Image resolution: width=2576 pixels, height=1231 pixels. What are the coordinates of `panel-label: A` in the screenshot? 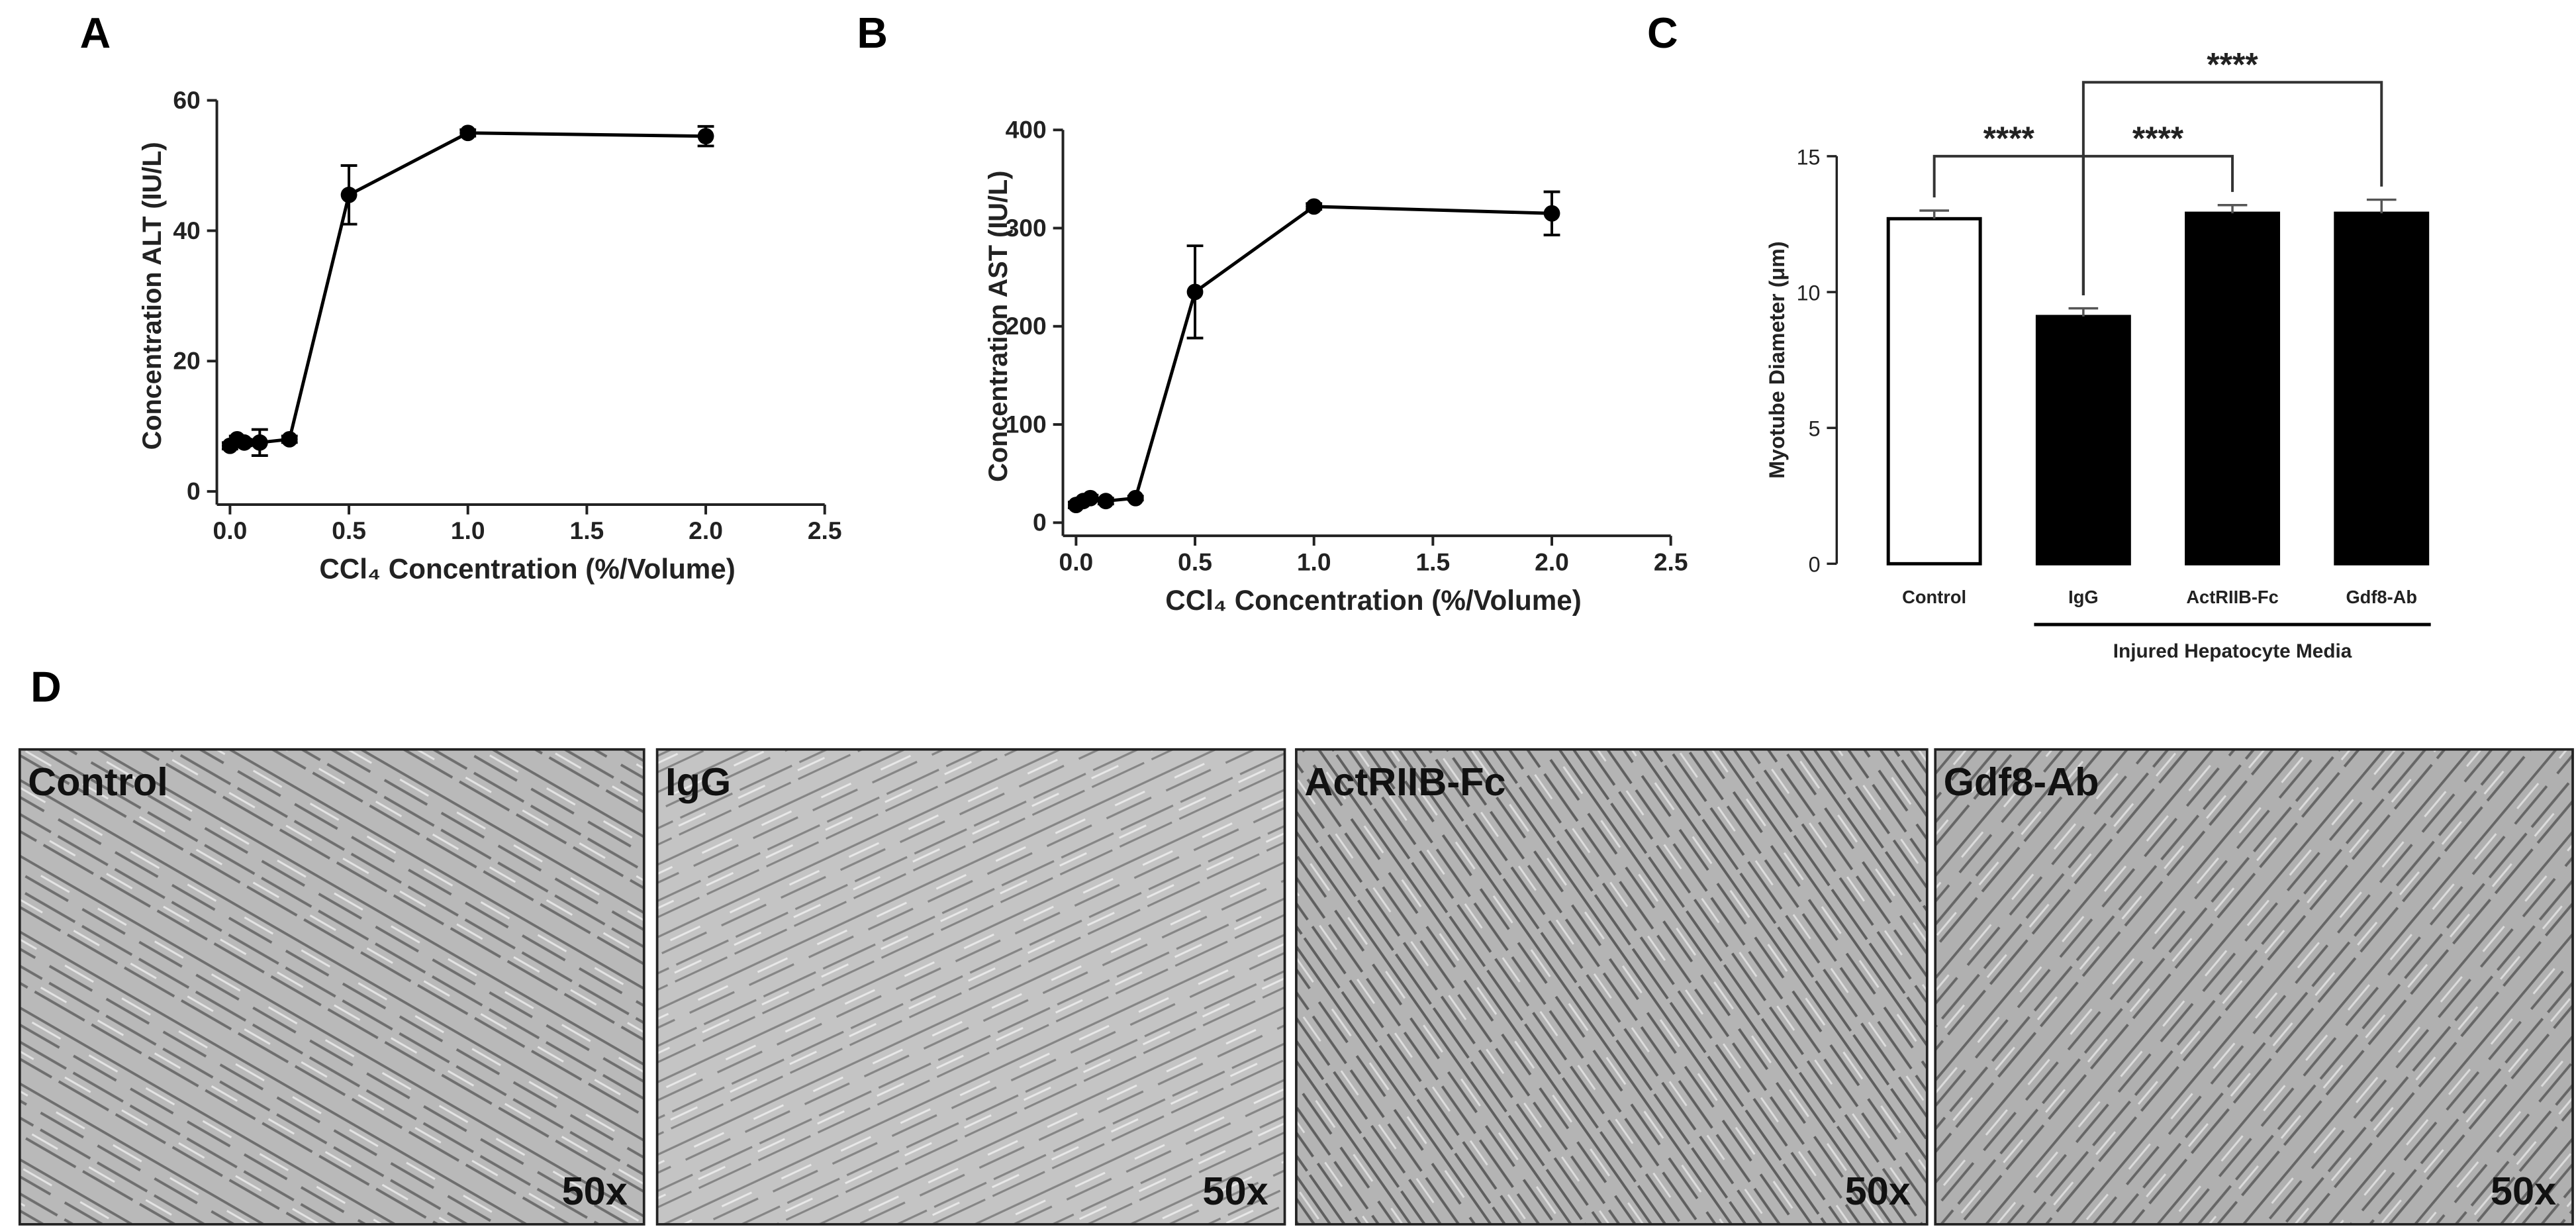 It's located at (95, 33).